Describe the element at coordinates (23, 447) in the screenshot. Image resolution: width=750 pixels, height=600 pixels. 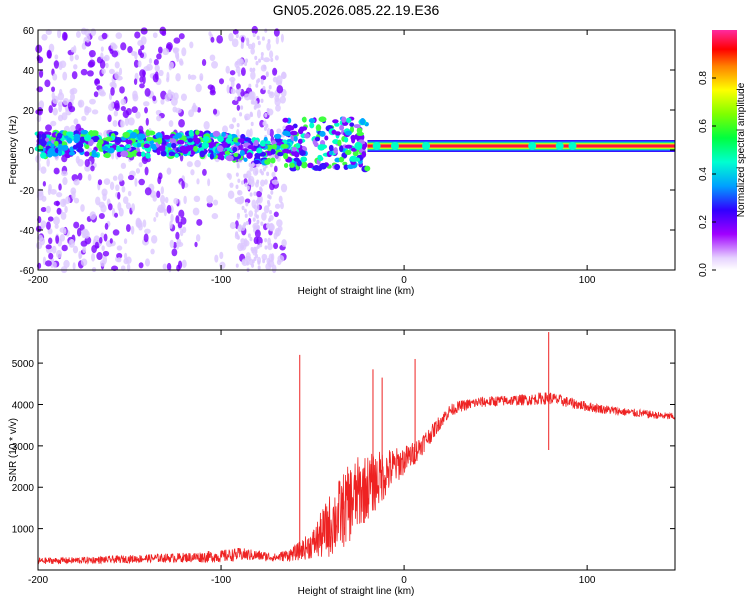
I see `y-tick-label: 3000` at that location.